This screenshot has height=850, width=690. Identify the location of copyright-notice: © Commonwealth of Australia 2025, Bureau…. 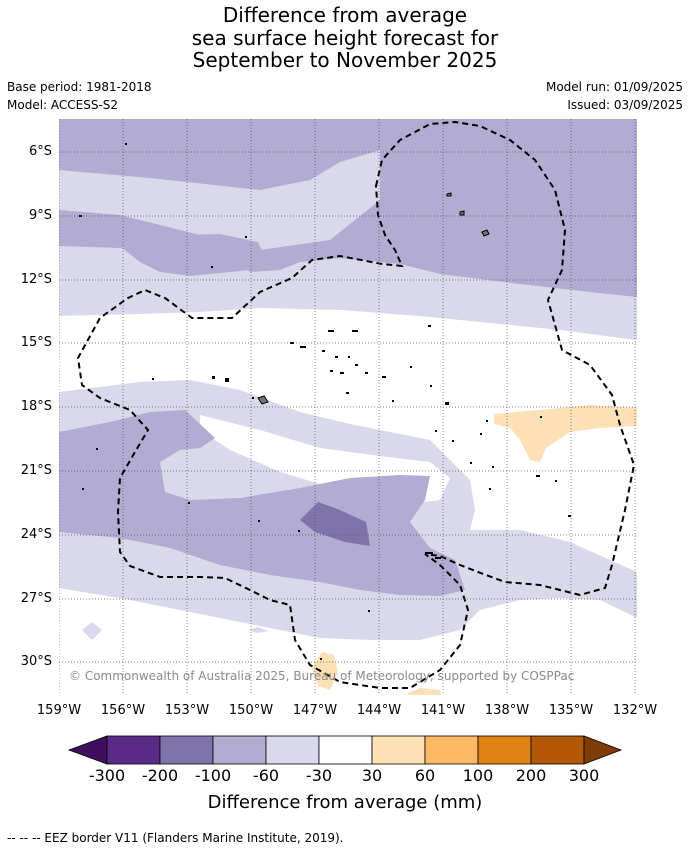
(322, 676).